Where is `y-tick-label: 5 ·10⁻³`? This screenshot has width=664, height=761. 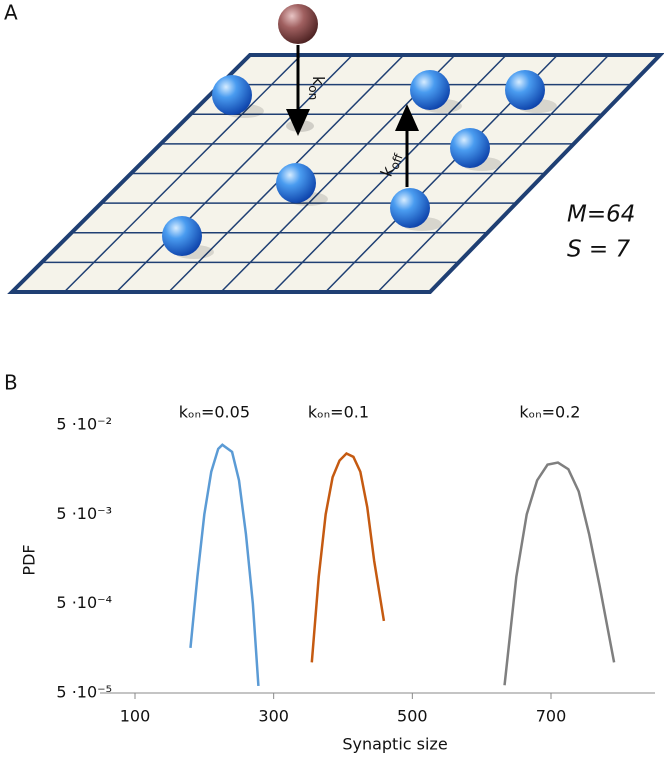 y-tick-label: 5 ·10⁻³ is located at coordinates (84, 513).